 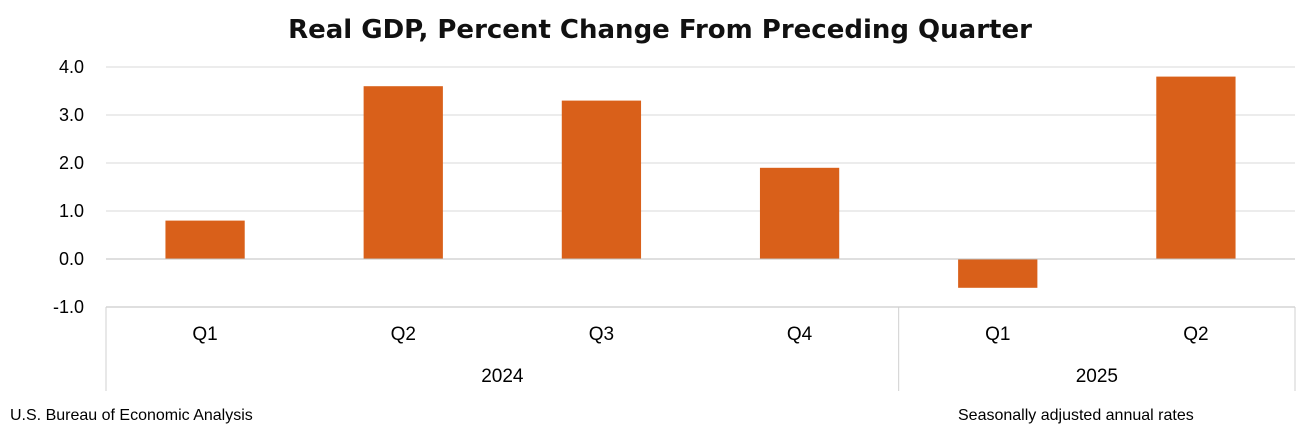 What do you see at coordinates (800, 334) in the screenshot?
I see `x-category-label: Q4` at bounding box center [800, 334].